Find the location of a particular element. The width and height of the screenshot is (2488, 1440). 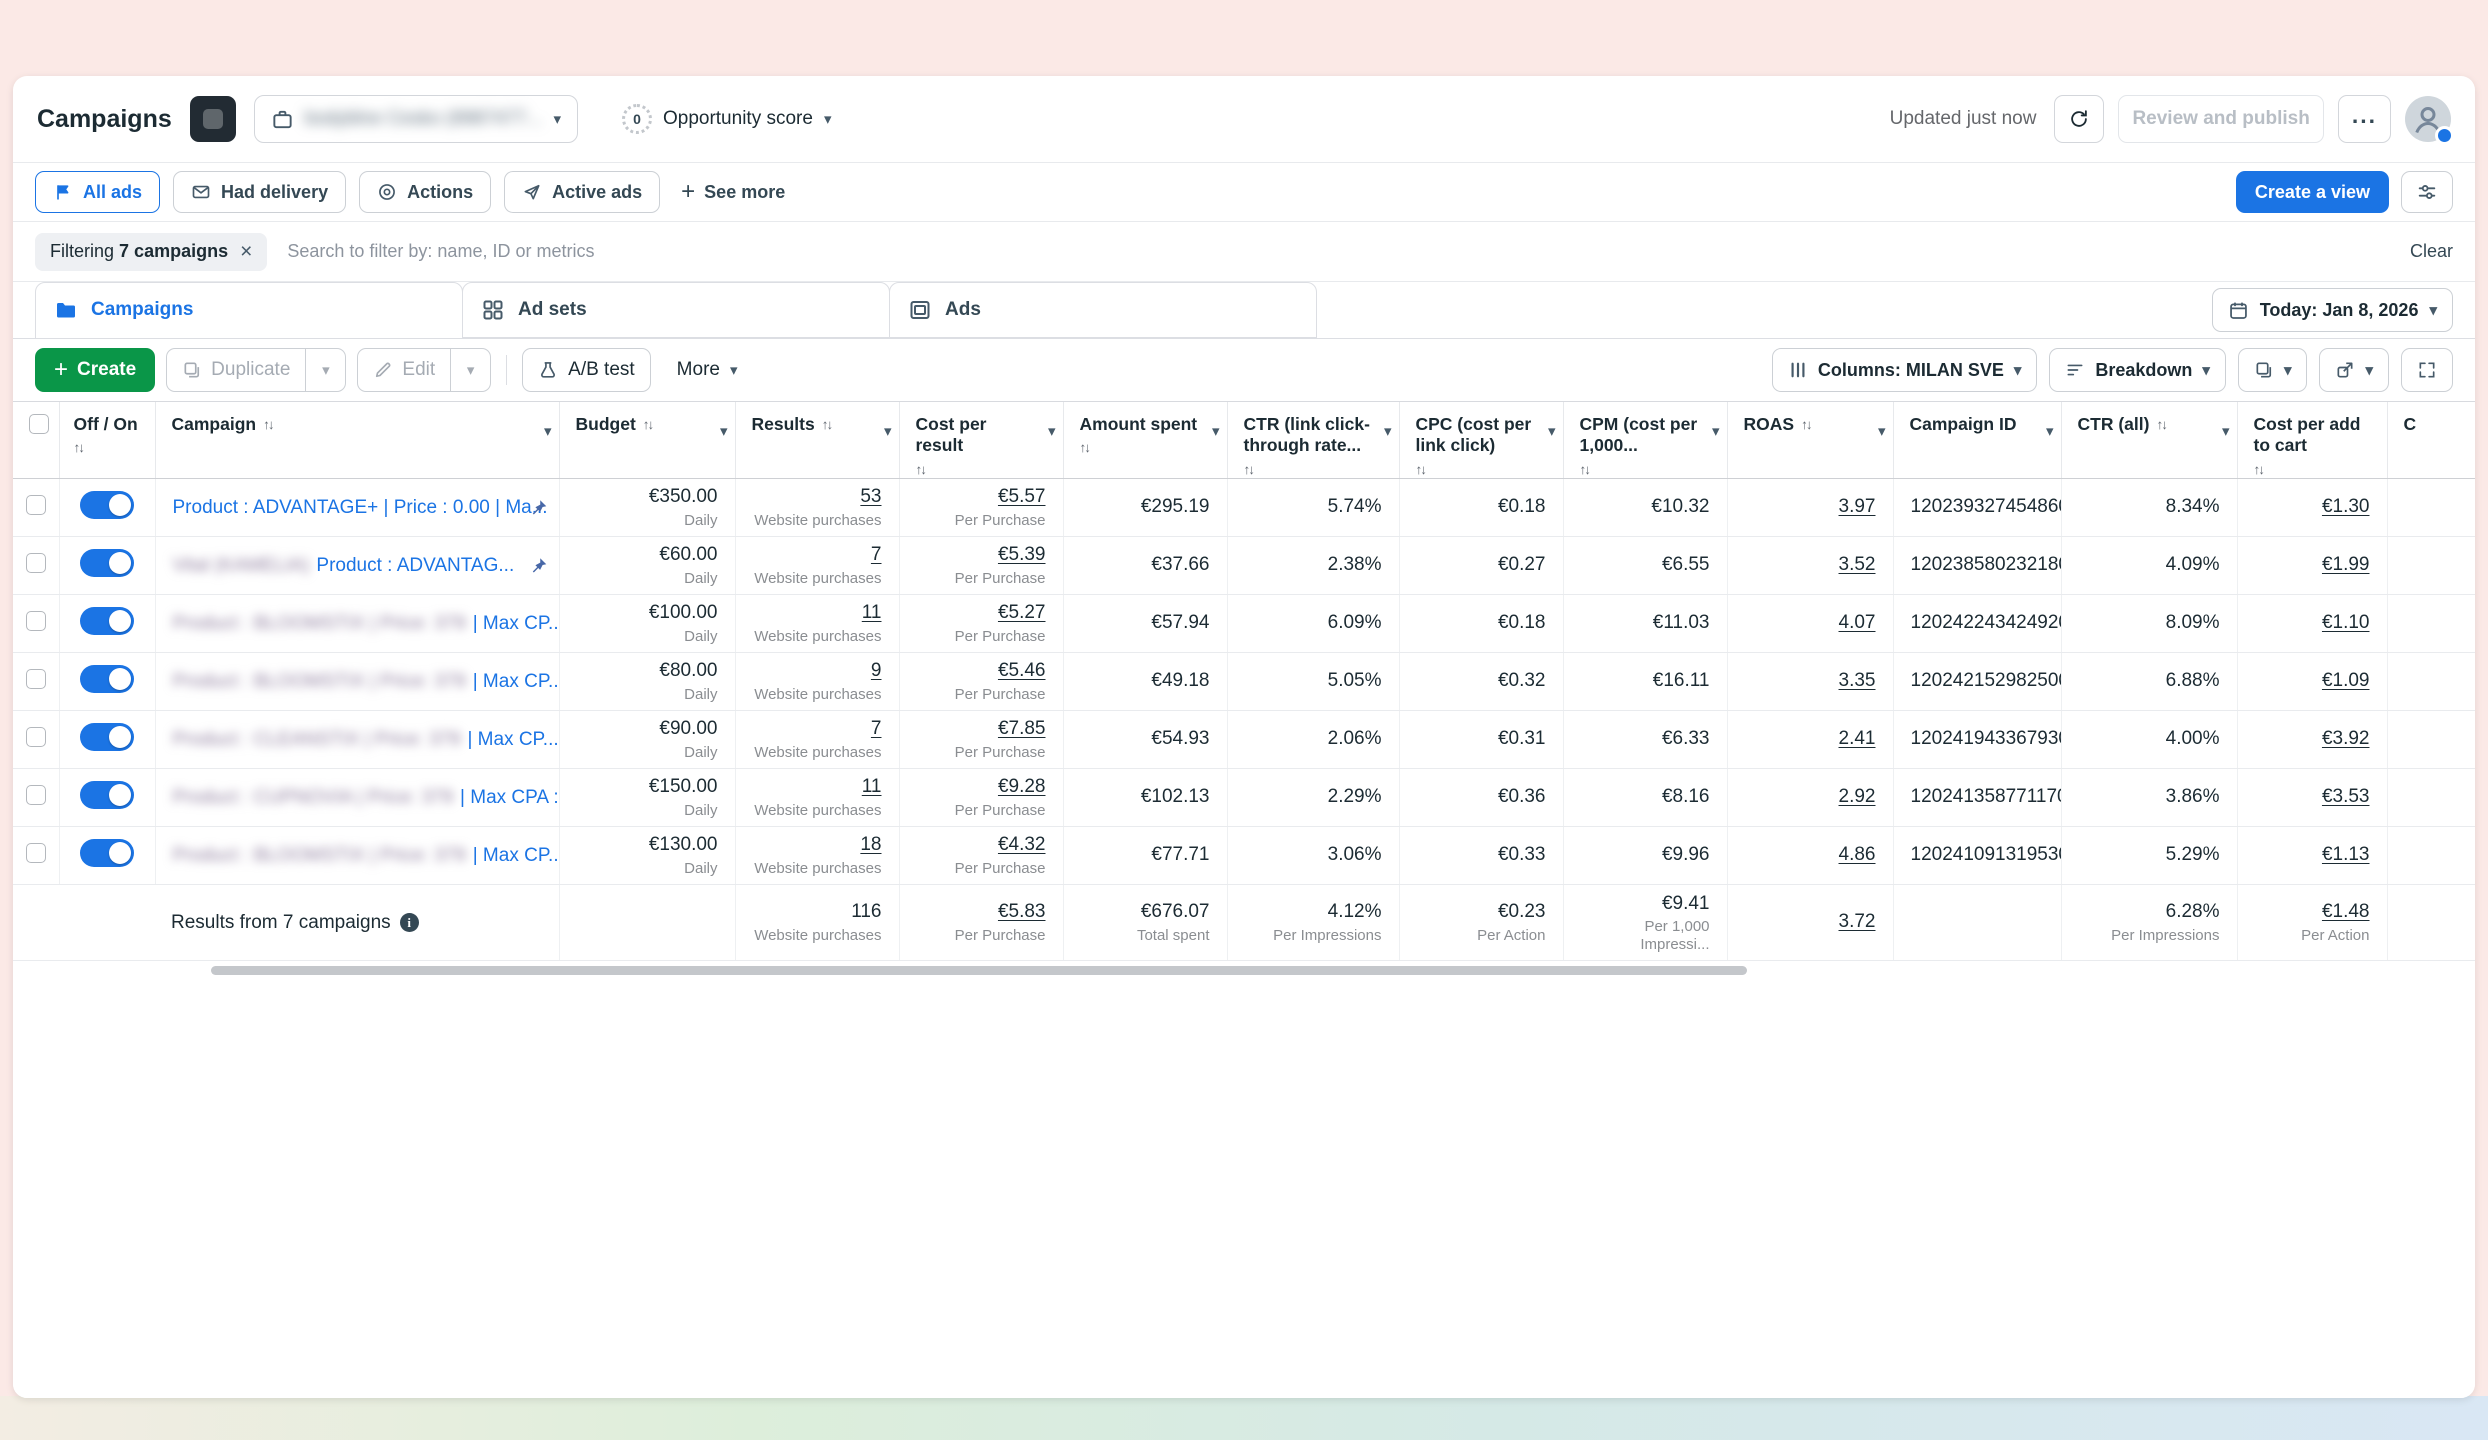

cost-per-add-to-cart-value: €1.99 is located at coordinates (2345, 565).